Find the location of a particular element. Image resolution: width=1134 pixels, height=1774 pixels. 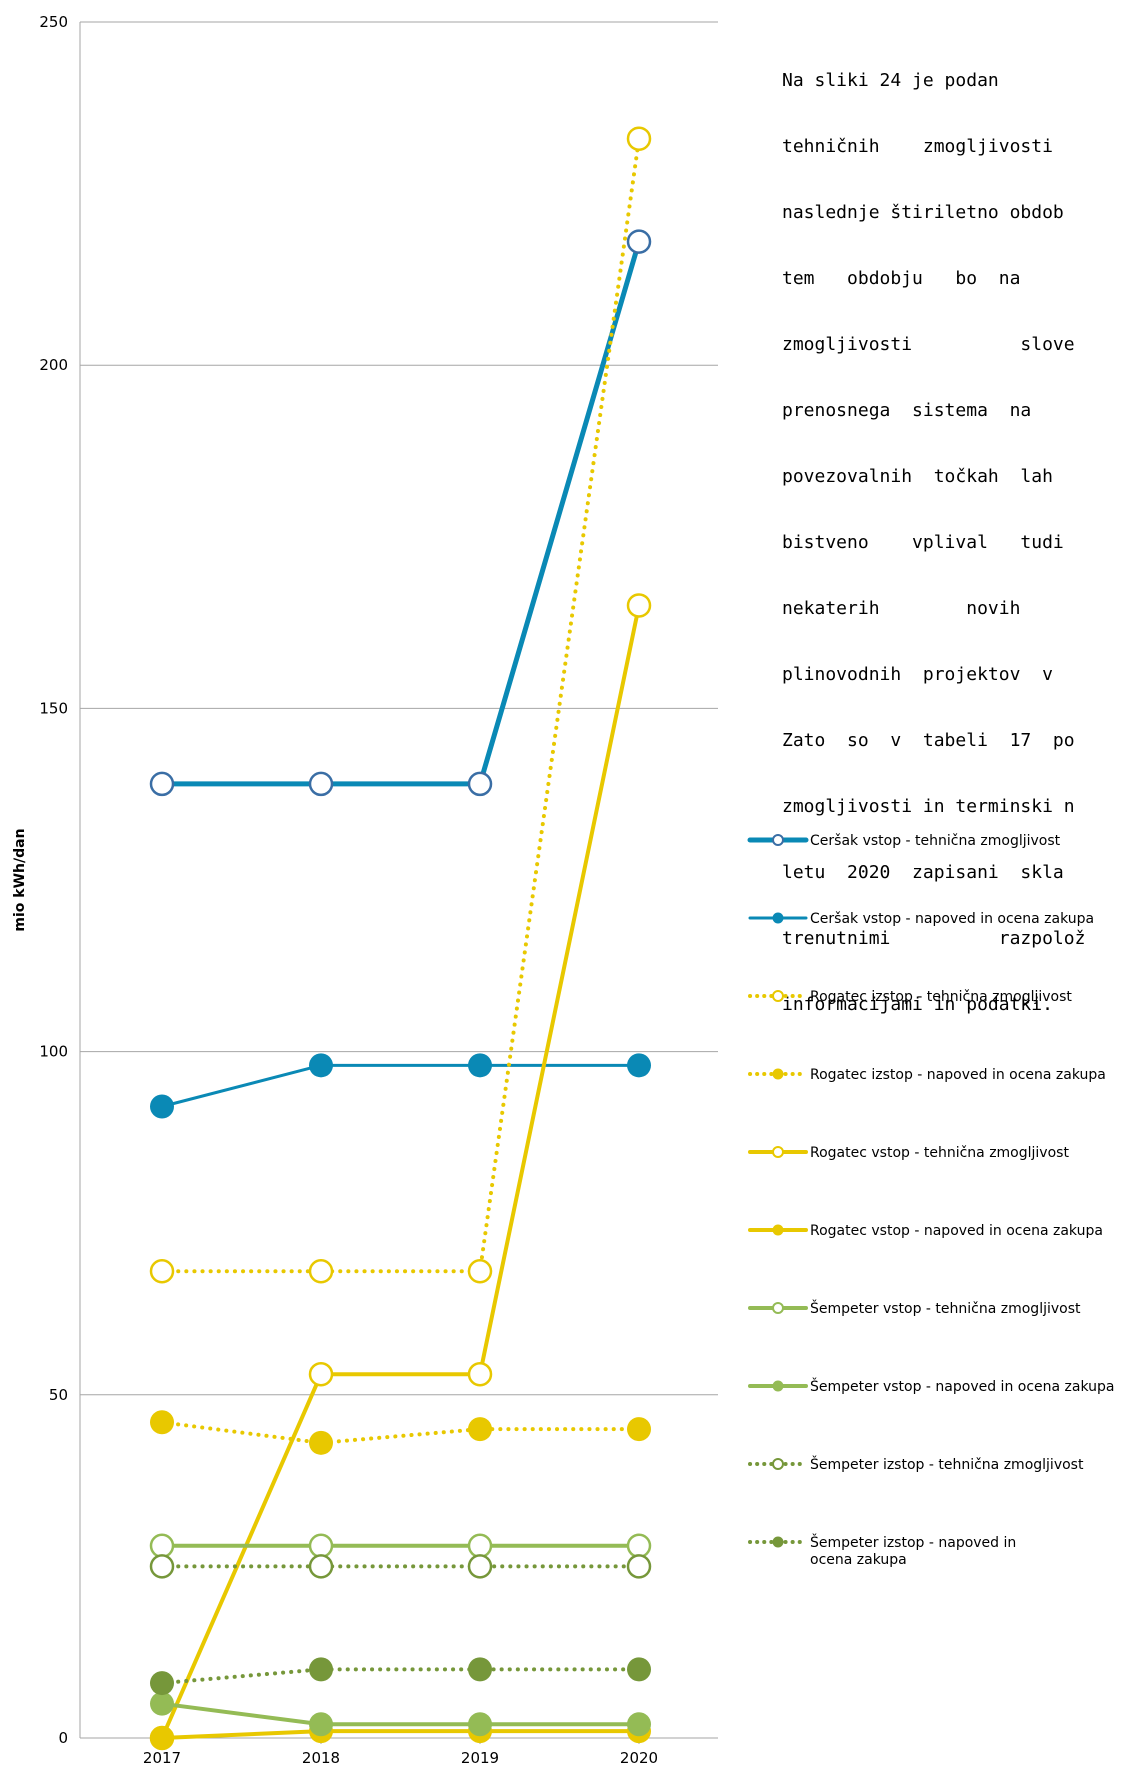

paragraph-line: letu 2020 zapisani skla is located at coordinates (923, 872).